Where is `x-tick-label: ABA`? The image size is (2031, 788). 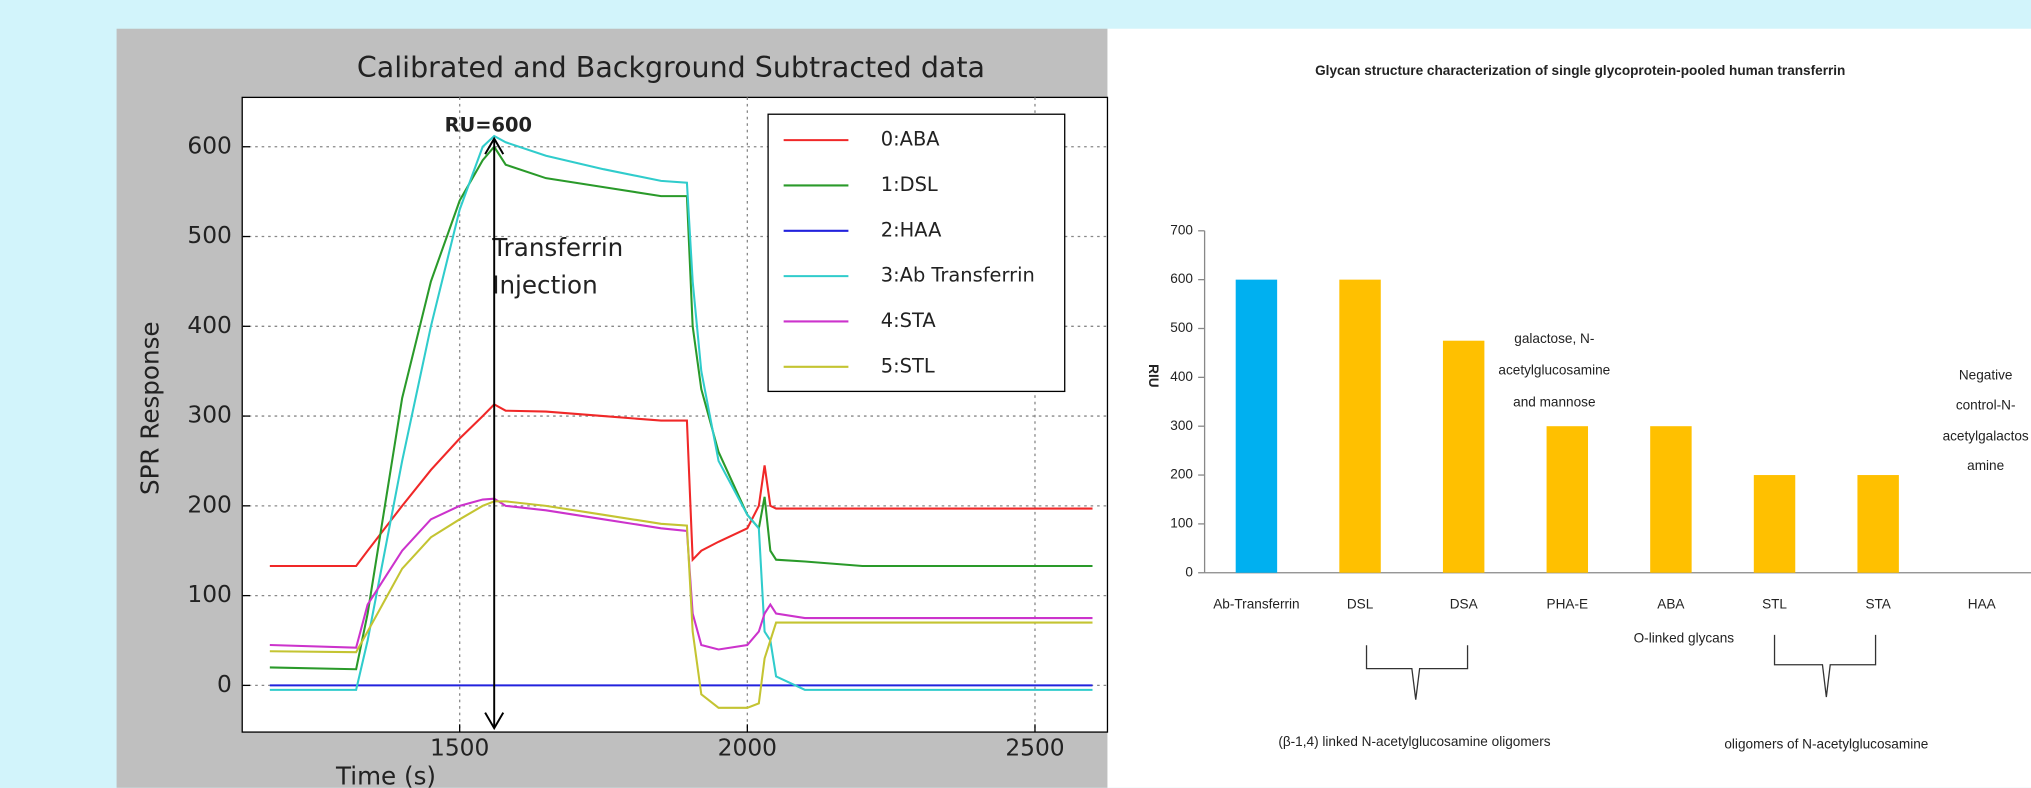 x-tick-label: ABA is located at coordinates (1671, 604).